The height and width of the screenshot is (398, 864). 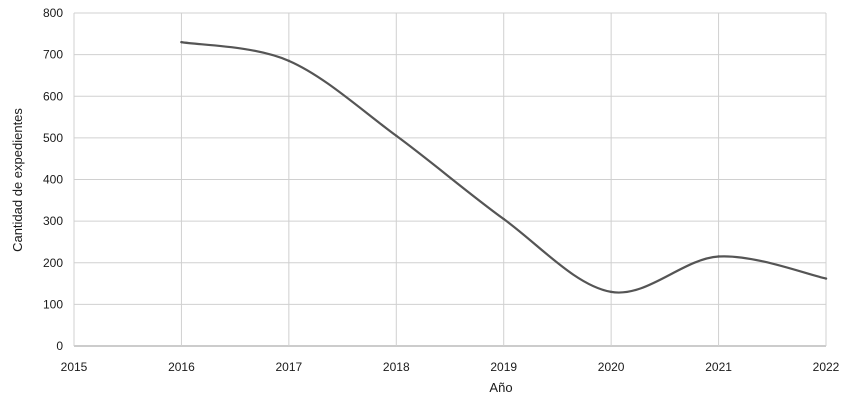 I want to click on x-tick-label: 2016, so click(x=181, y=367).